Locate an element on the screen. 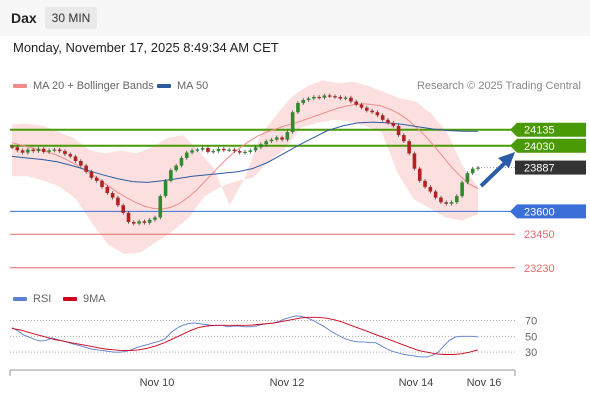 This screenshot has width=590, height=400. x-tick-nov-14: Nov 14 is located at coordinates (416, 383).